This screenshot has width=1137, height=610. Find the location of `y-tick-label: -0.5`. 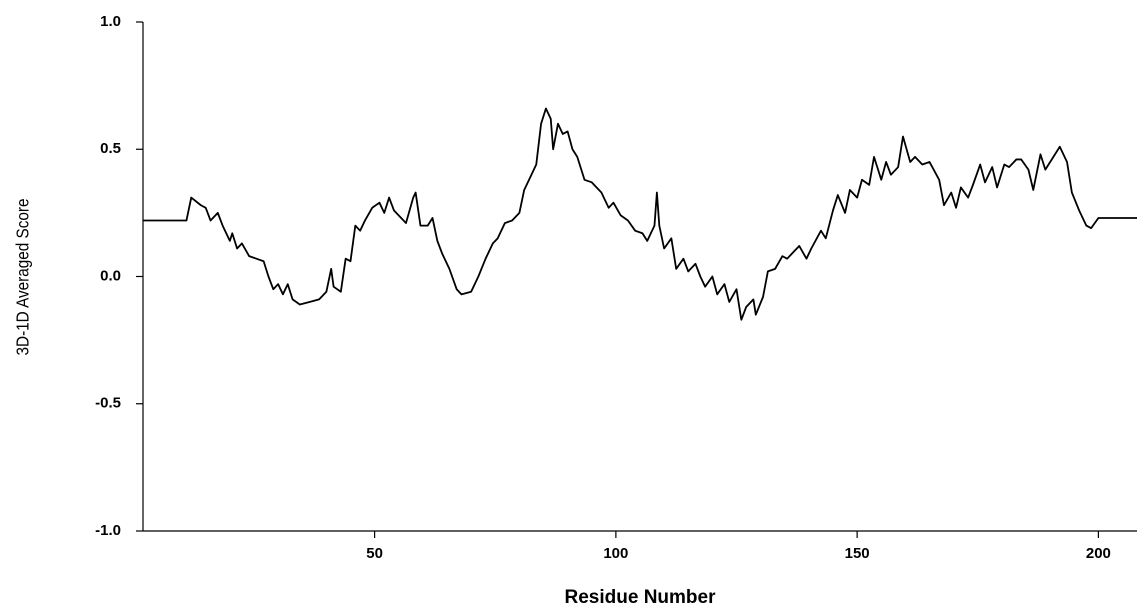

y-tick-label: -0.5 is located at coordinates (108, 403).